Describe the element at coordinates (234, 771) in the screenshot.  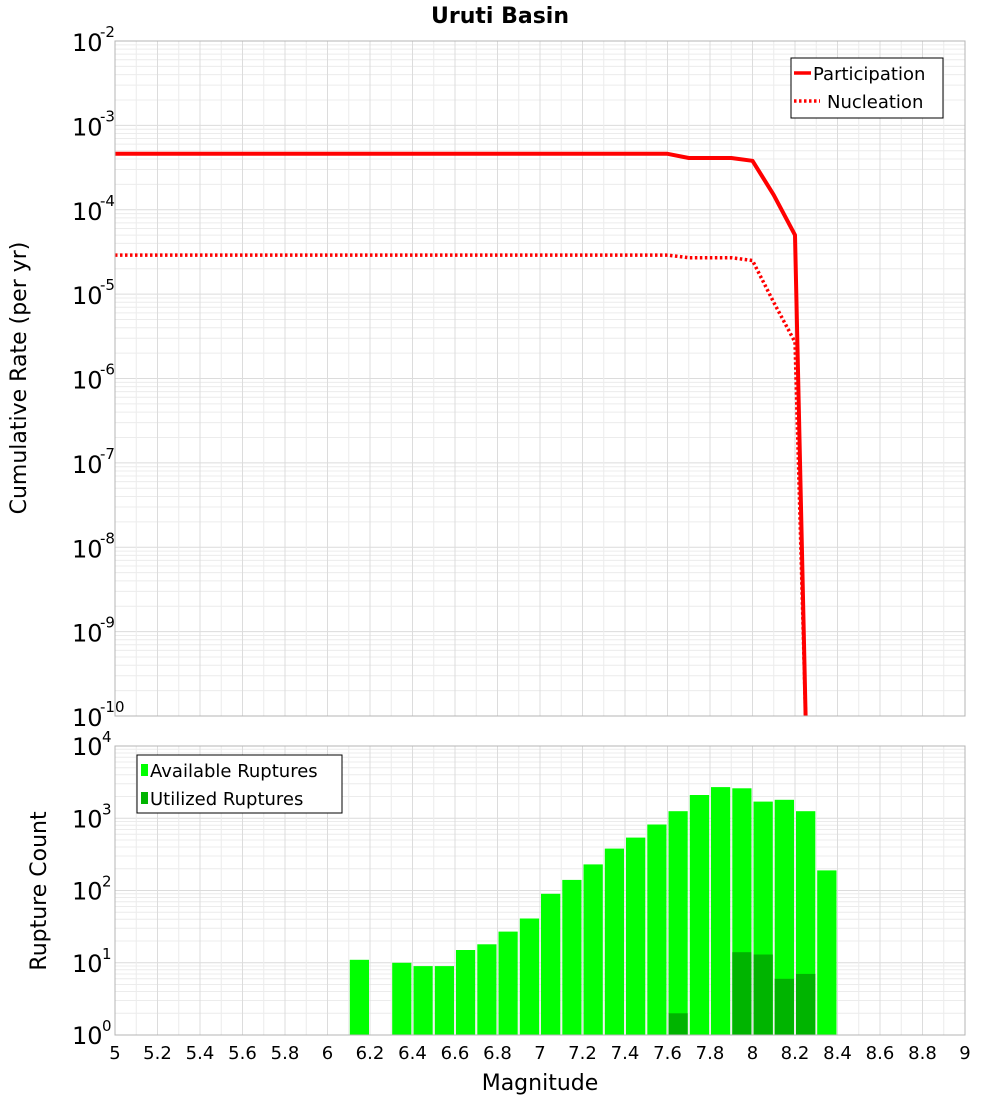
I see `available-legend-label: Available Ruptures` at that location.